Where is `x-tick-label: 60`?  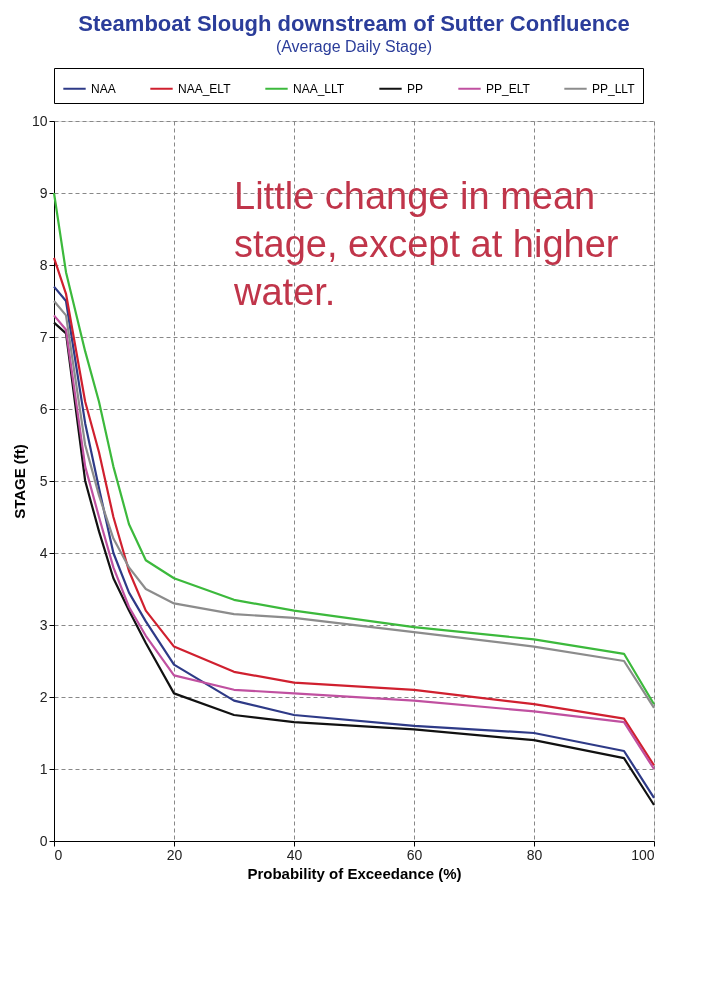
x-tick-label: 60 is located at coordinates (414, 854).